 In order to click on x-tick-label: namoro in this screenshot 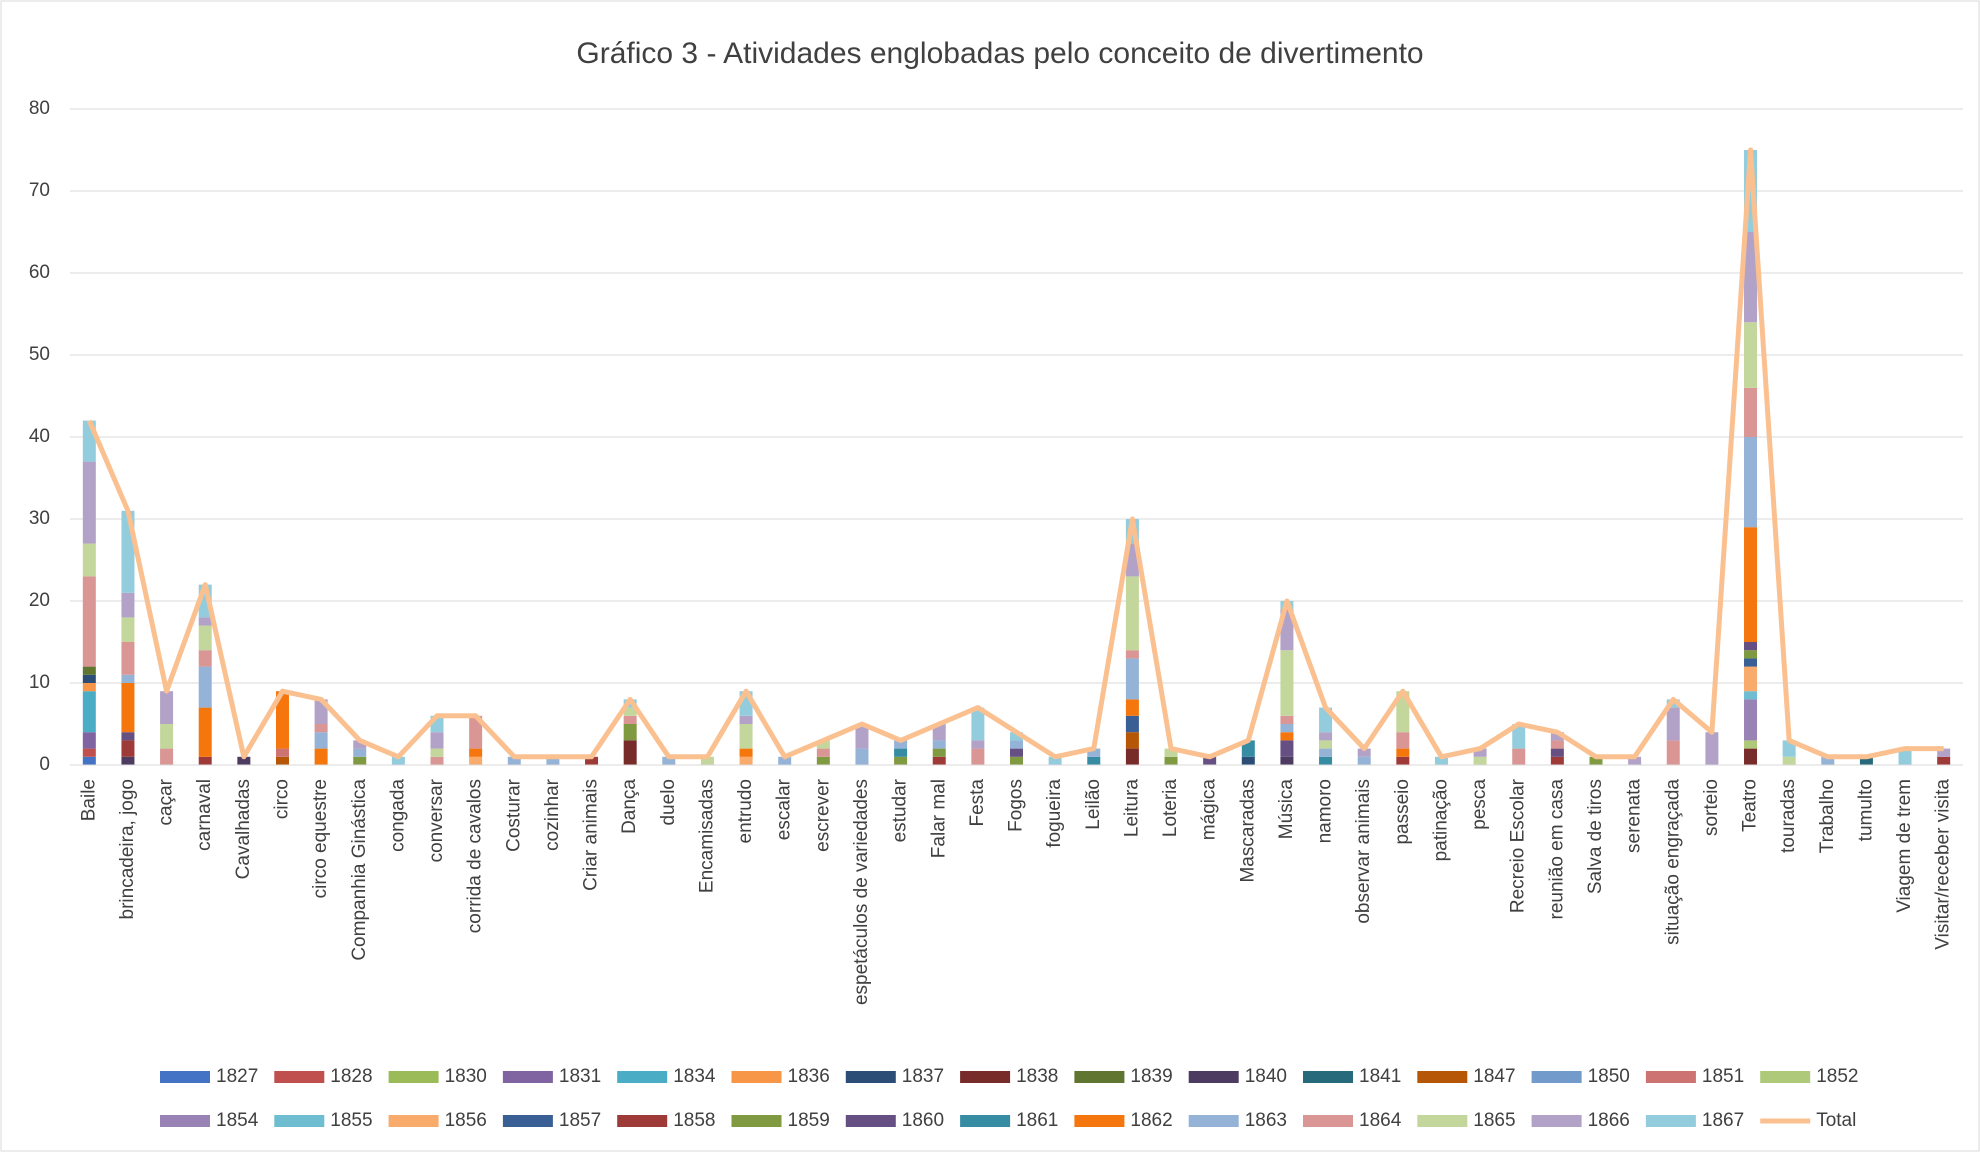, I will do `click(1325, 811)`.